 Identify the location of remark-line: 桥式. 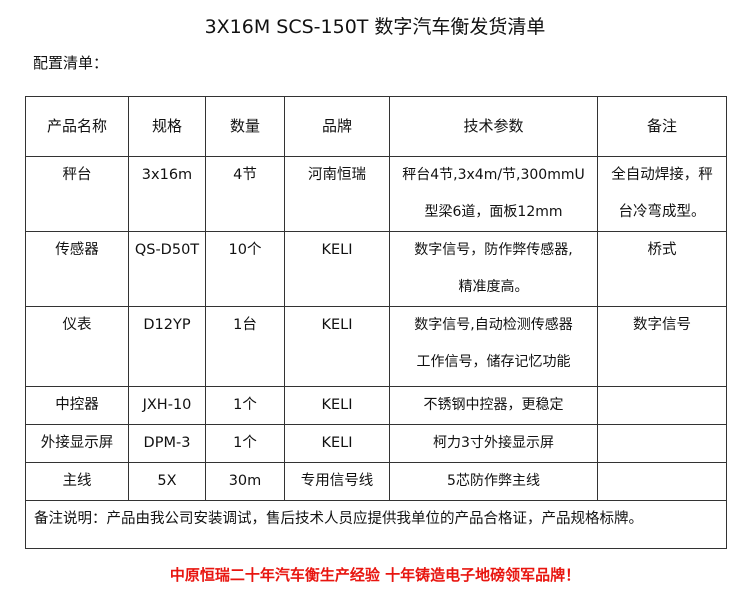
(662, 250).